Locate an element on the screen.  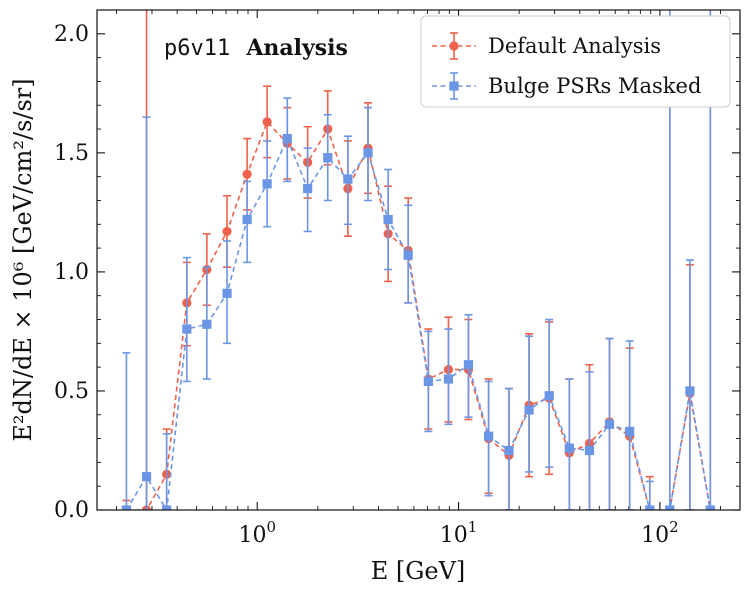
y-axis-label: E²dN/dE × 10⁶ [GeV/cm²/s/sr] is located at coordinates (23, 259).